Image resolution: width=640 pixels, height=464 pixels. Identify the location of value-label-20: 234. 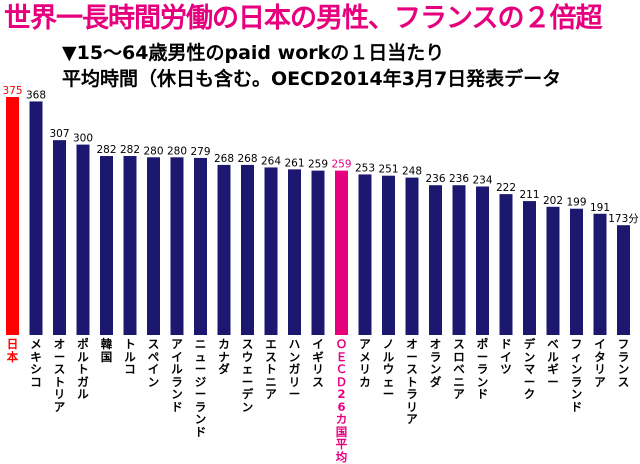
(482, 180).